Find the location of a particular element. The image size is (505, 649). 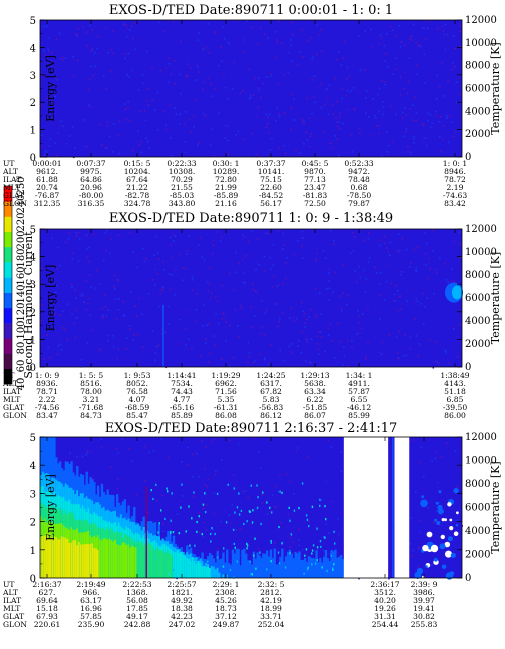

y-tick-label: 1 is located at coordinates (33, 551).